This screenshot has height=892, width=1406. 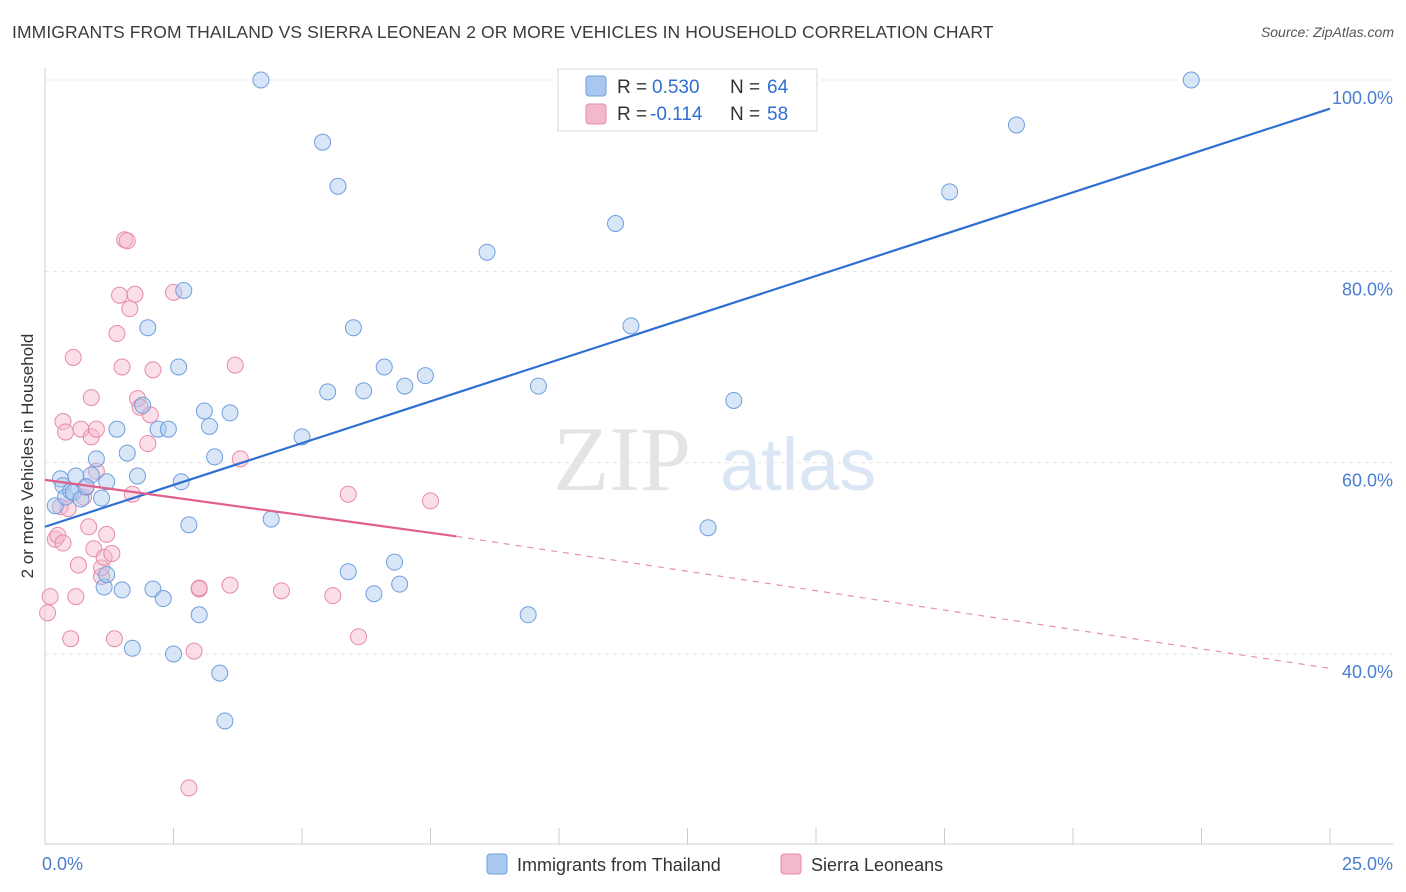 What do you see at coordinates (632, 87) in the screenshot?
I see `legend-r-label-thailand: R =` at bounding box center [632, 87].